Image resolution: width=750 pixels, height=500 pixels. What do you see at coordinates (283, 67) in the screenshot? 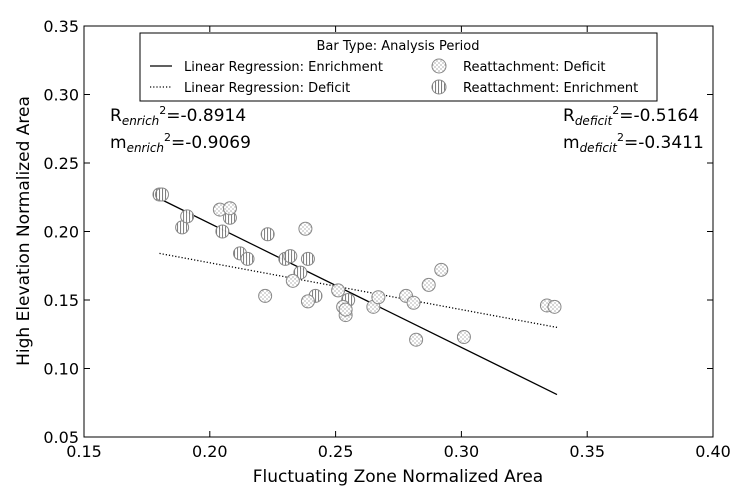
I see `legend-entry-enrichment-regression: Linear Regression: Enrichment` at bounding box center [283, 67].